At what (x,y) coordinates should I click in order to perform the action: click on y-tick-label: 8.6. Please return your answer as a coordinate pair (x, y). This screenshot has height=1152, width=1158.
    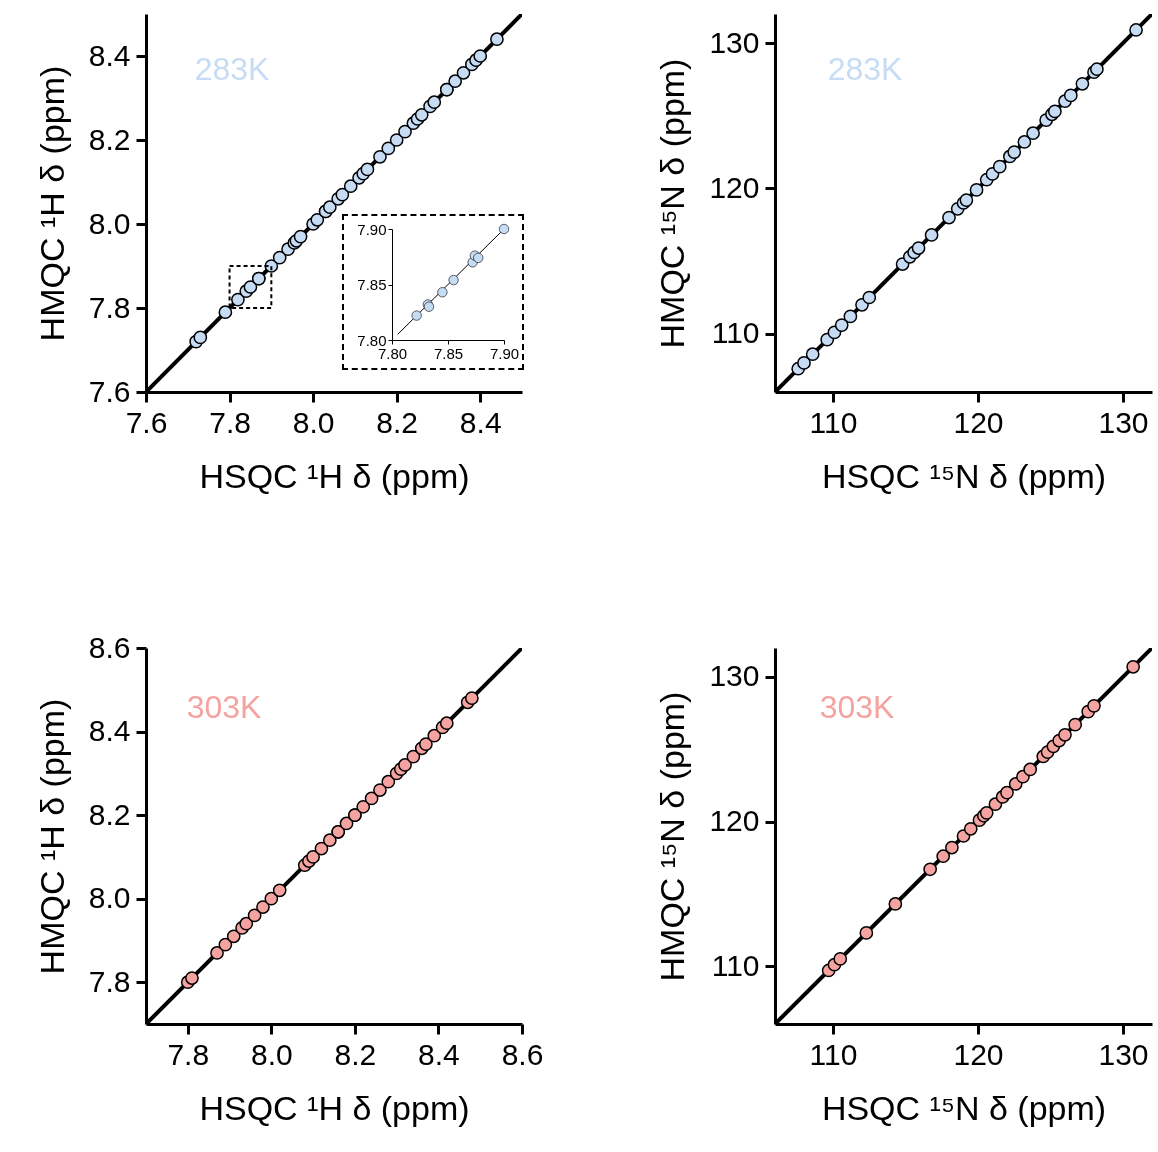
    Looking at the image, I should click on (109, 647).